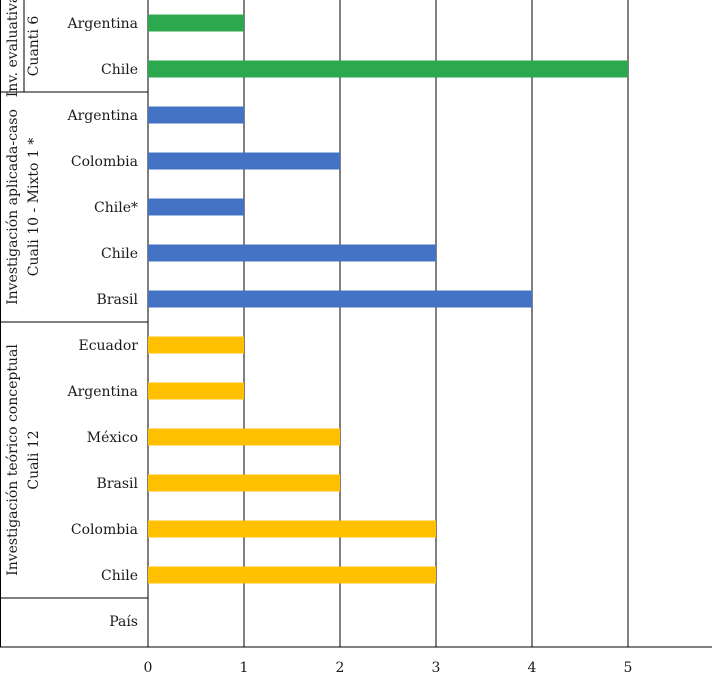 Image resolution: width=715 pixels, height=677 pixels. What do you see at coordinates (112, 438) in the screenshot?
I see `category-label: México` at bounding box center [112, 438].